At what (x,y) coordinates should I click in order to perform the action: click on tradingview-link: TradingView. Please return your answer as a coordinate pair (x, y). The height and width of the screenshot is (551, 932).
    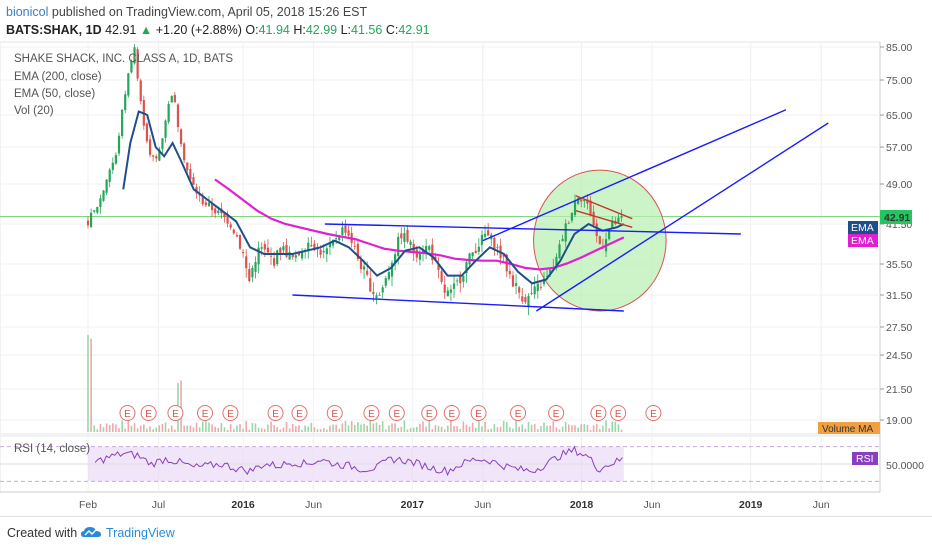
    Looking at the image, I should click on (140, 533).